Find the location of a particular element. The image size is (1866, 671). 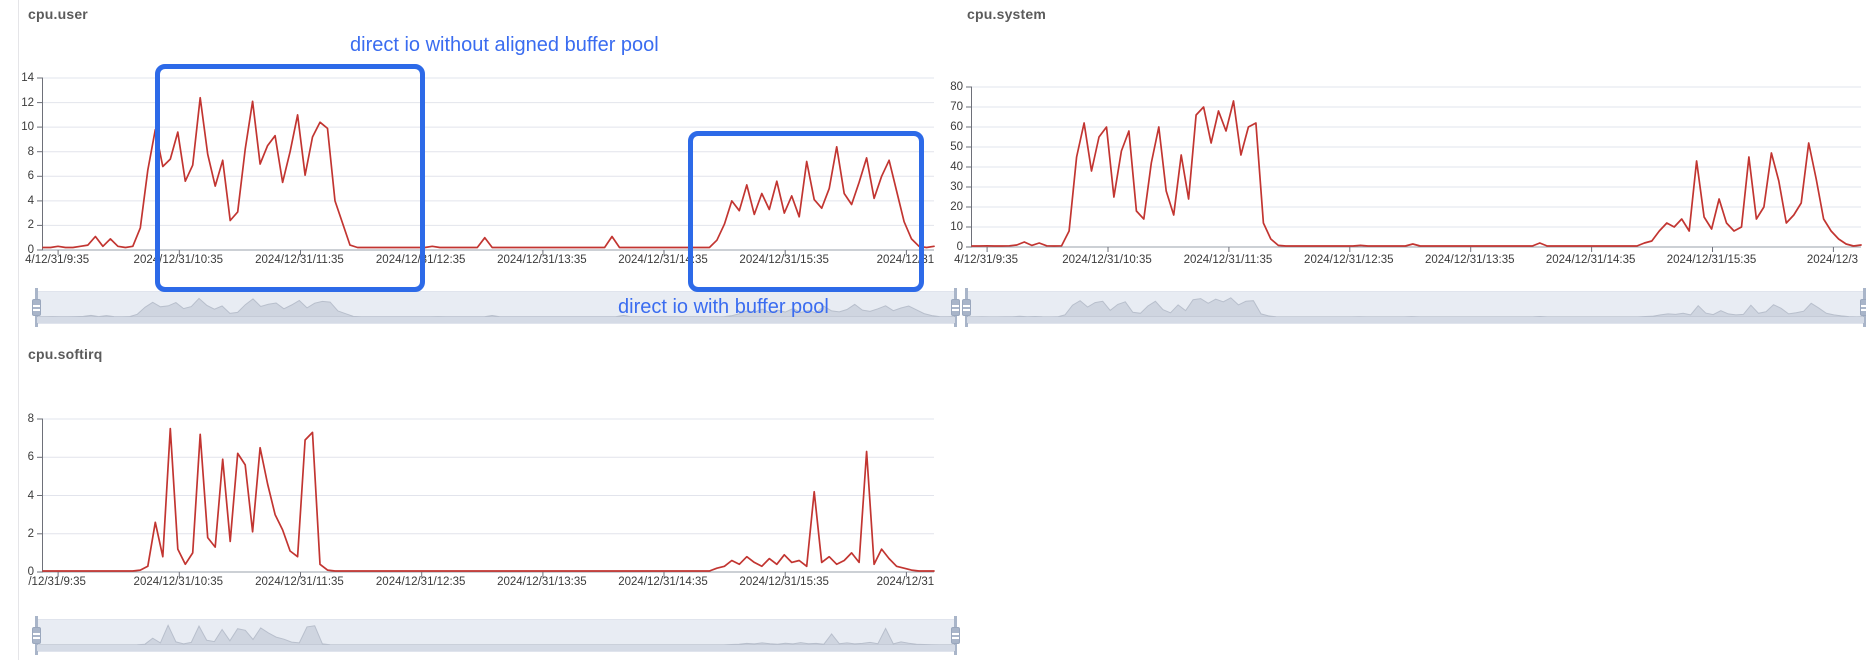

chart-title: cpu.softirq is located at coordinates (65, 354).